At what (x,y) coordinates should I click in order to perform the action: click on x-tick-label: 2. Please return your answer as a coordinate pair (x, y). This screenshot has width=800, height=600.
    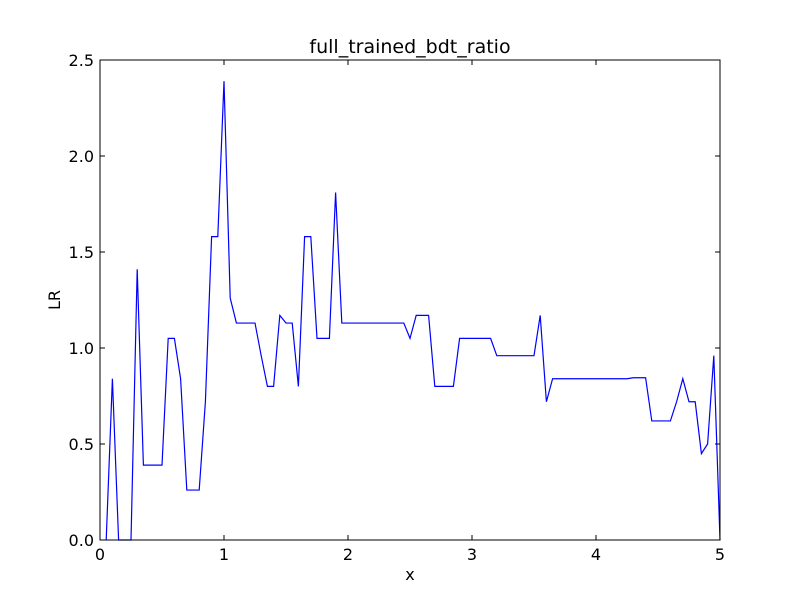
    Looking at the image, I should click on (348, 554).